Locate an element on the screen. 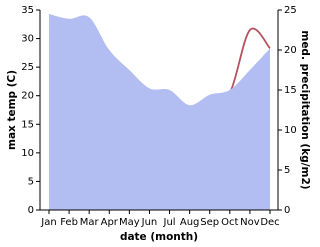 This screenshot has height=247, width=320. y-tick-label: 15 is located at coordinates (27, 124).